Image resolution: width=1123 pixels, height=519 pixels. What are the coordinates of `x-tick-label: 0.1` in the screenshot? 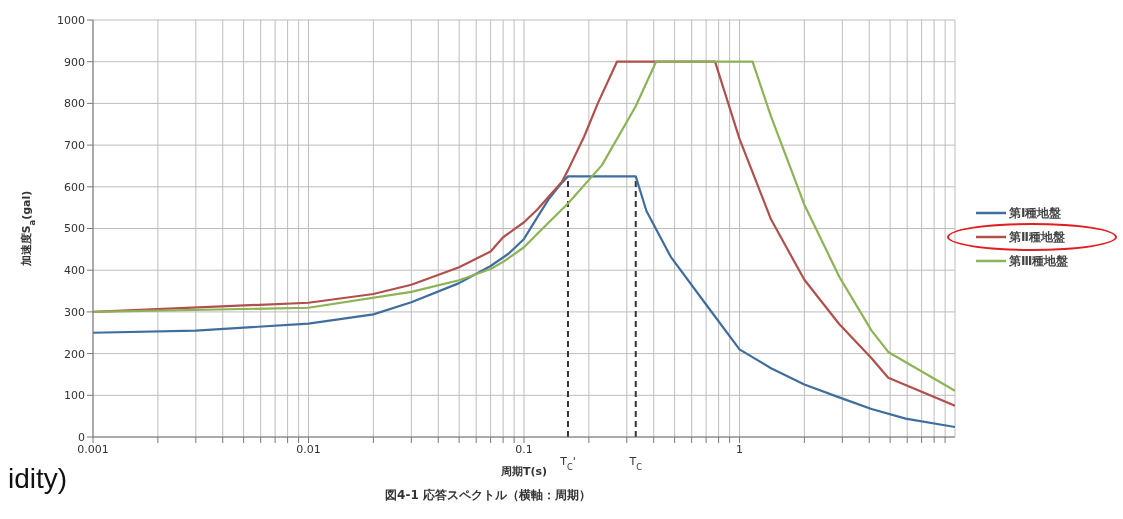 It's located at (524, 449).